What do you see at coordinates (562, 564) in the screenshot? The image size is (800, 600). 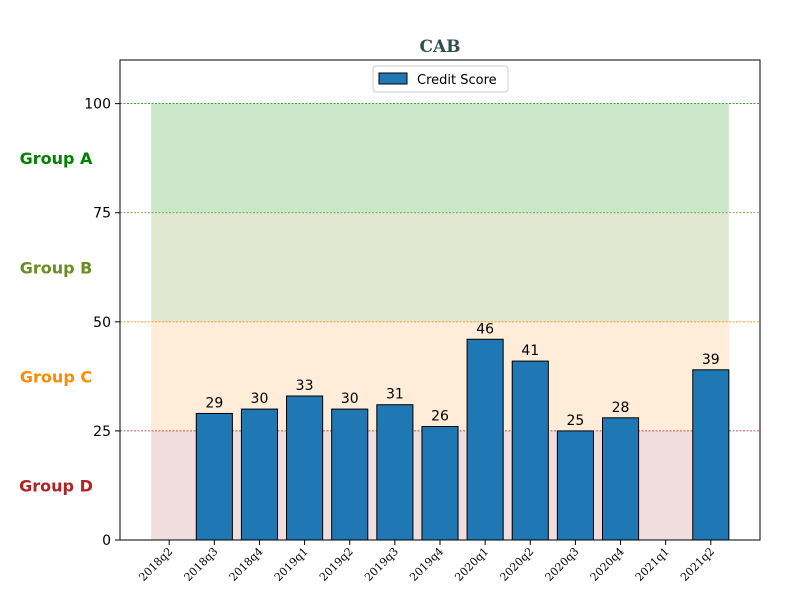 I see `x-tick-label: 2020q3` at bounding box center [562, 564].